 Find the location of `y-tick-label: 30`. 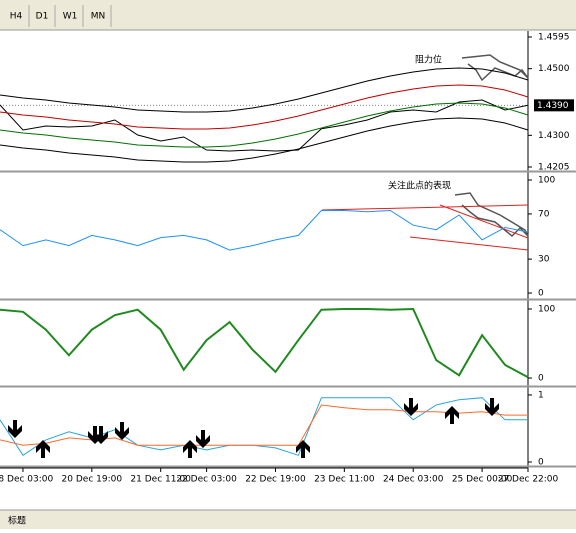

y-tick-label: 30 is located at coordinates (544, 260).